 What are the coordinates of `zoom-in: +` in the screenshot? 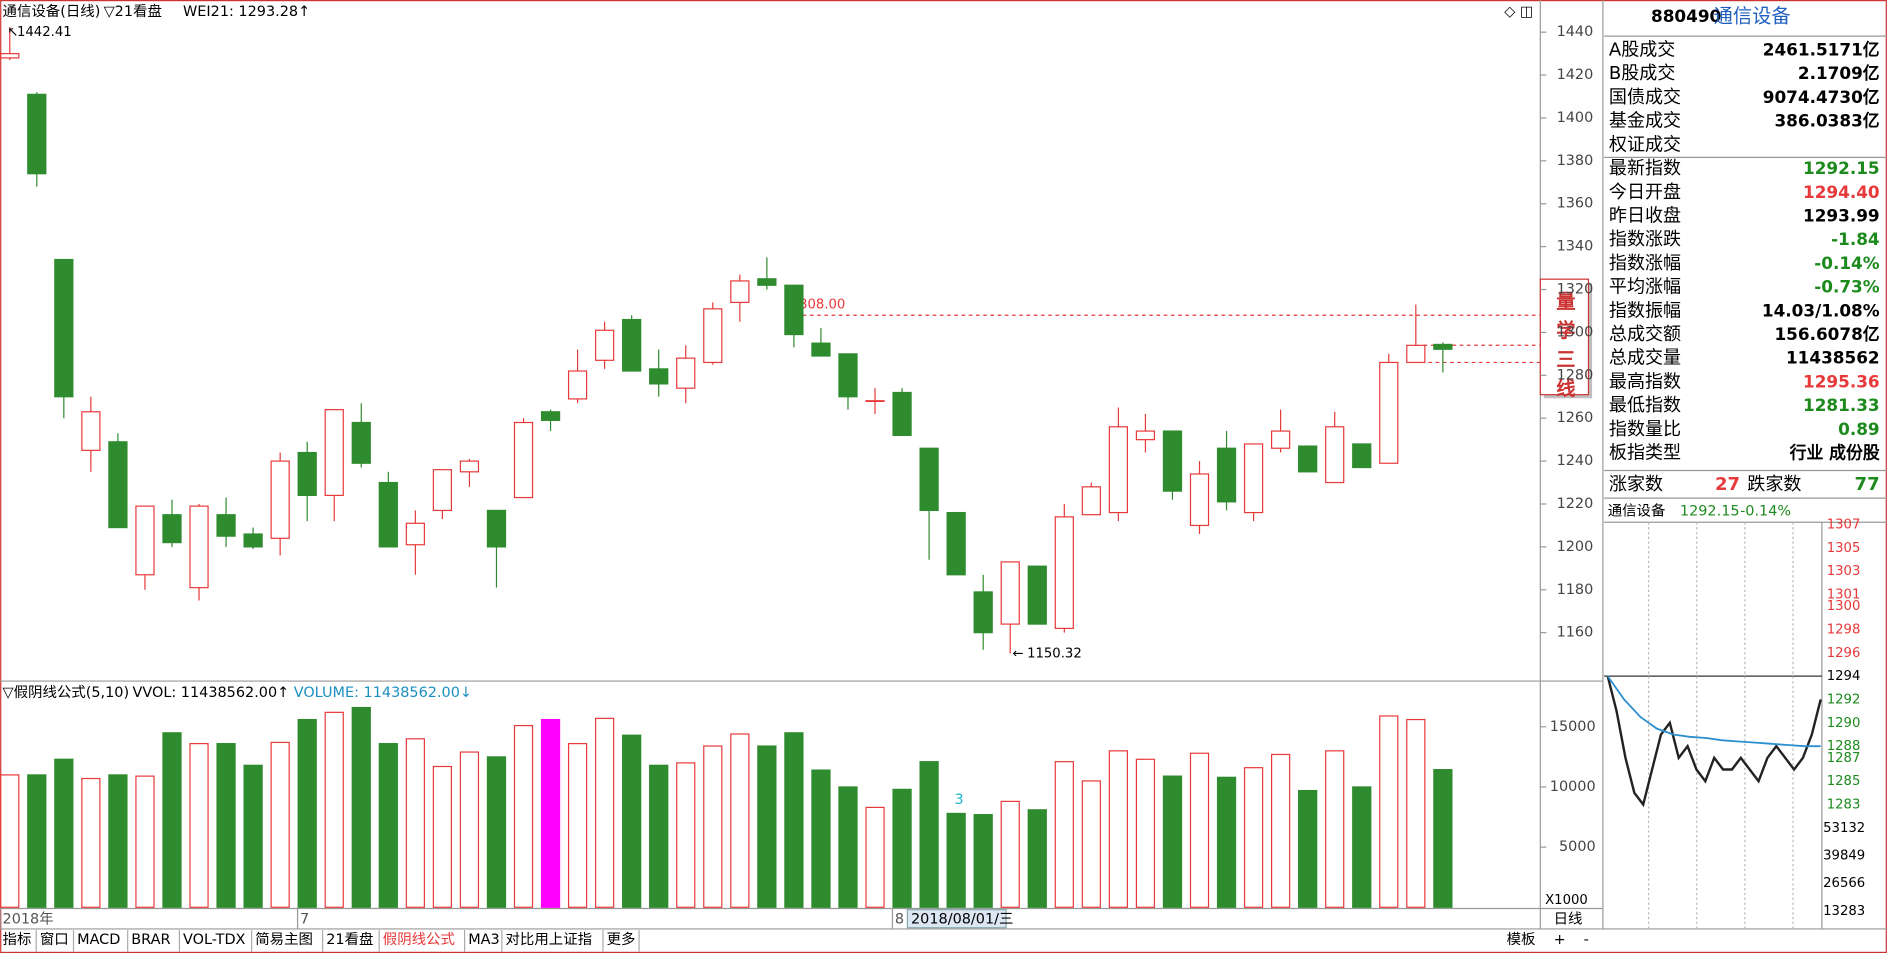 It's located at (1560, 940).